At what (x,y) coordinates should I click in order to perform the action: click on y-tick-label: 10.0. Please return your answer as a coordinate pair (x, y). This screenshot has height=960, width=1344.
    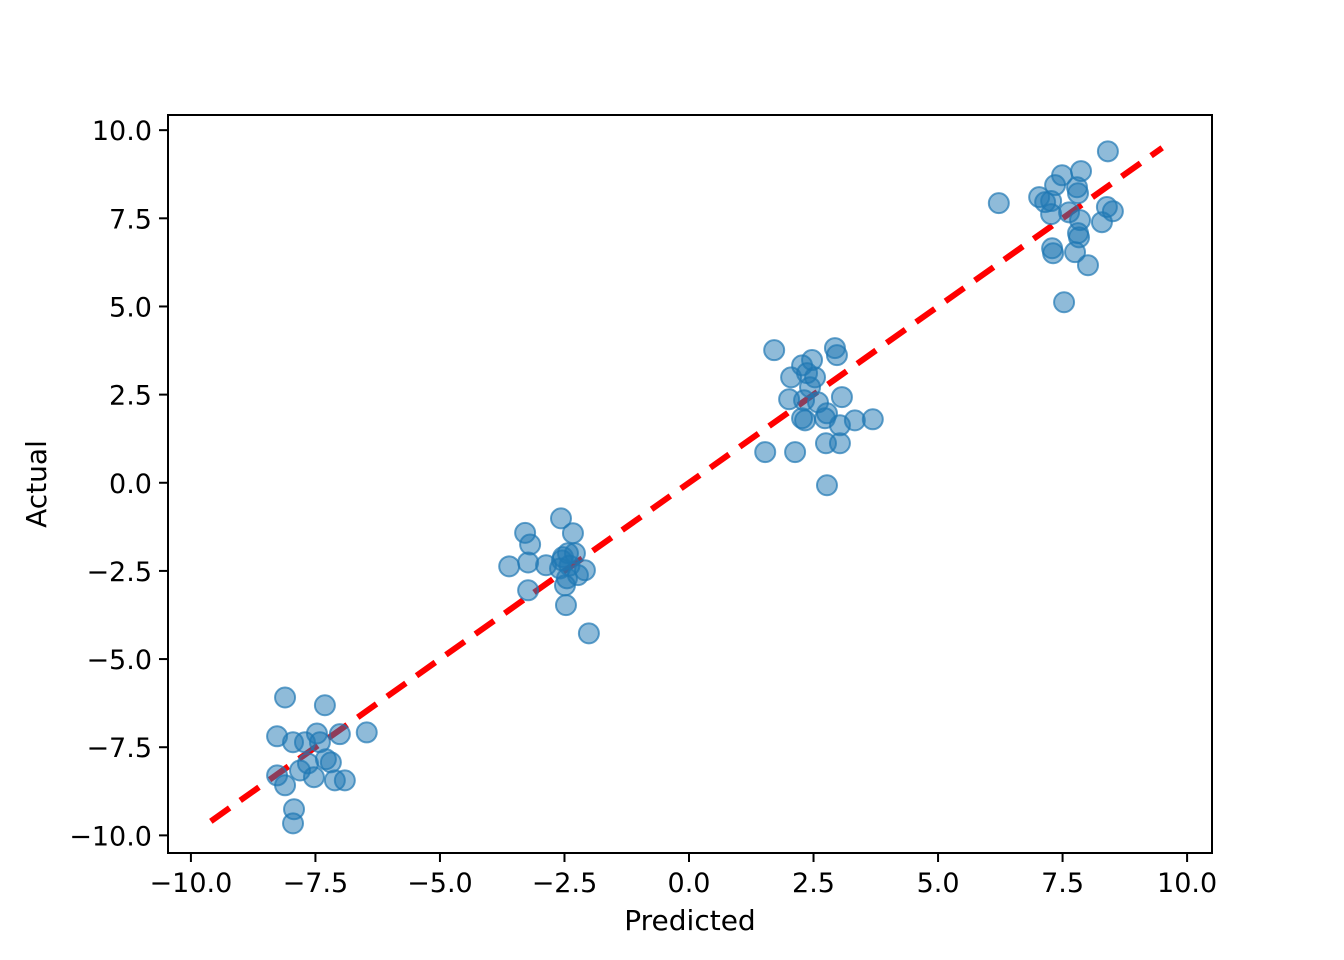
    Looking at the image, I should click on (122, 131).